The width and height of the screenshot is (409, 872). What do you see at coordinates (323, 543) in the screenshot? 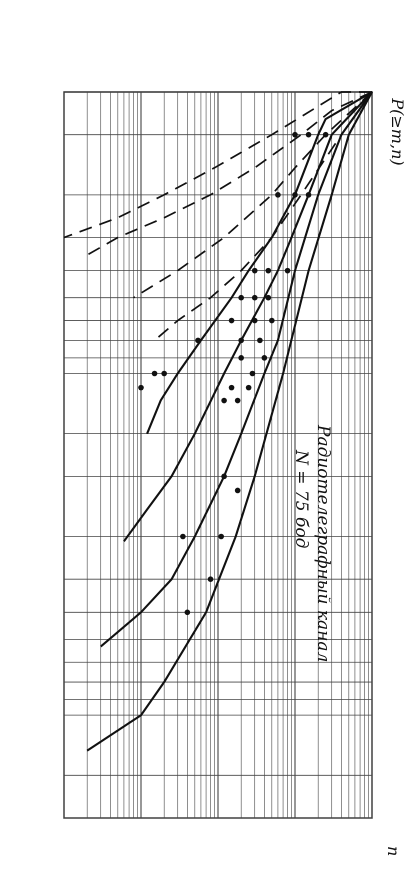
I see `annotation-line-1: Радиотелеграфный канал` at bounding box center [323, 543].